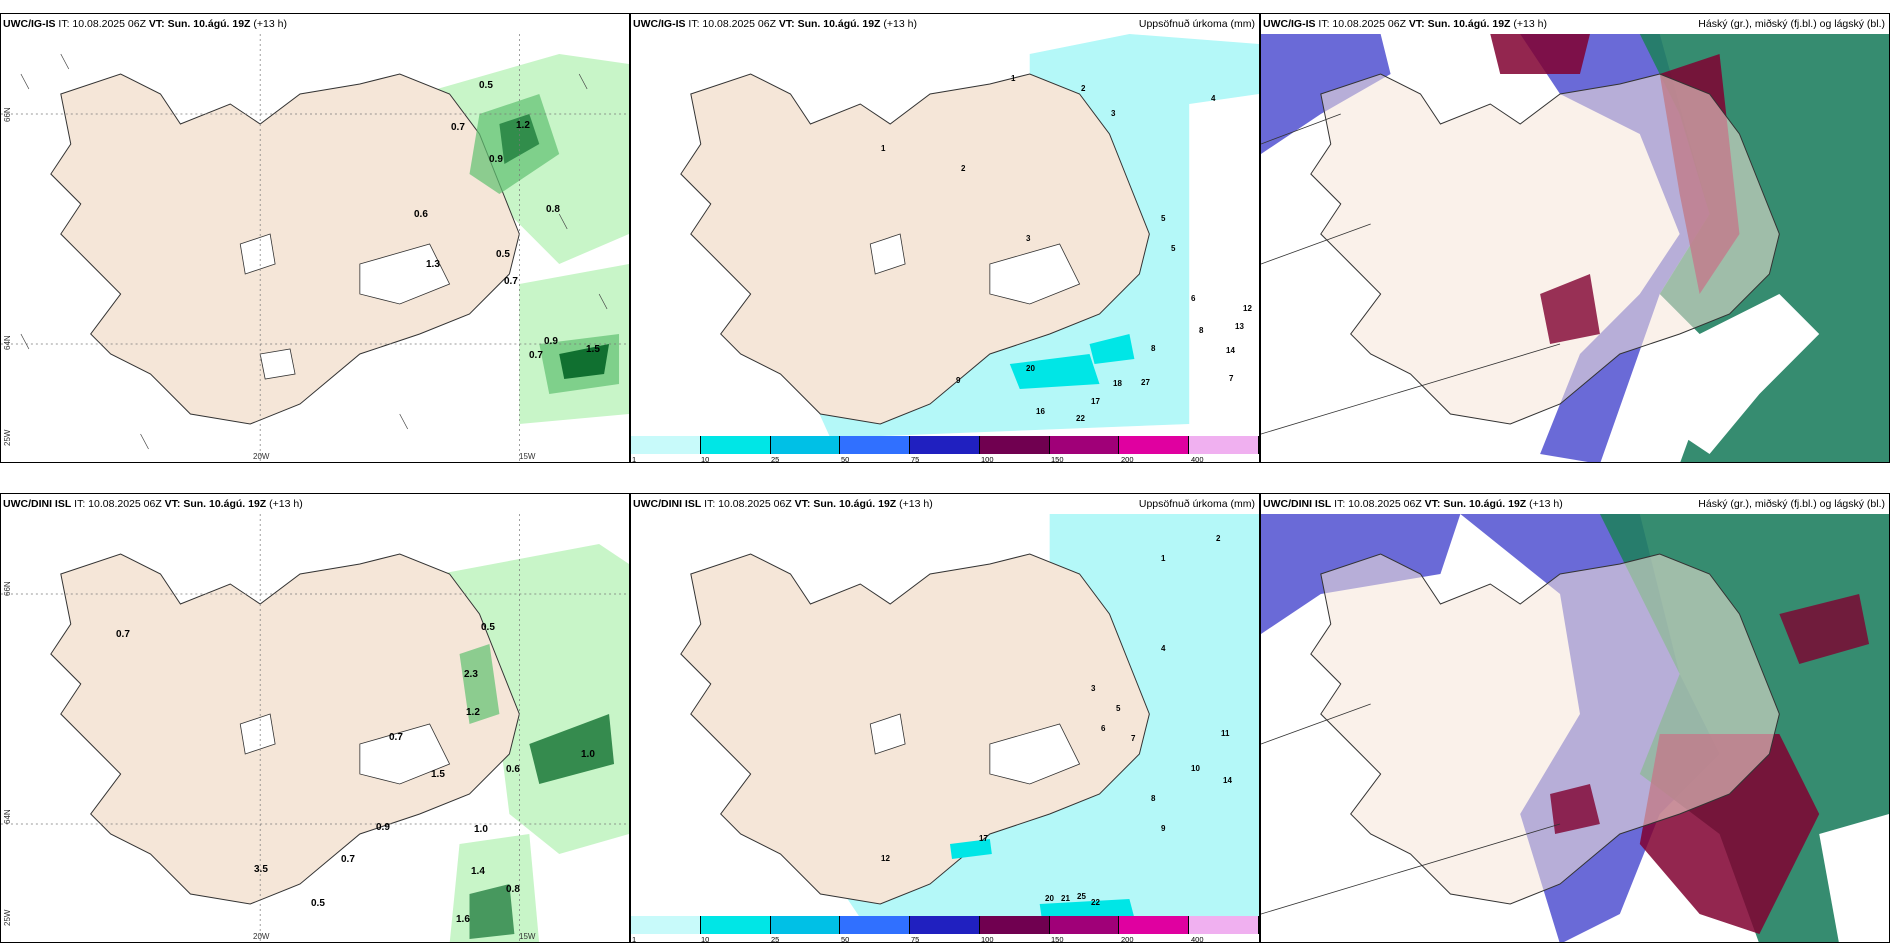 The height and width of the screenshot is (950, 1900). I want to click on legend-tick: 100, so click(987, 459).